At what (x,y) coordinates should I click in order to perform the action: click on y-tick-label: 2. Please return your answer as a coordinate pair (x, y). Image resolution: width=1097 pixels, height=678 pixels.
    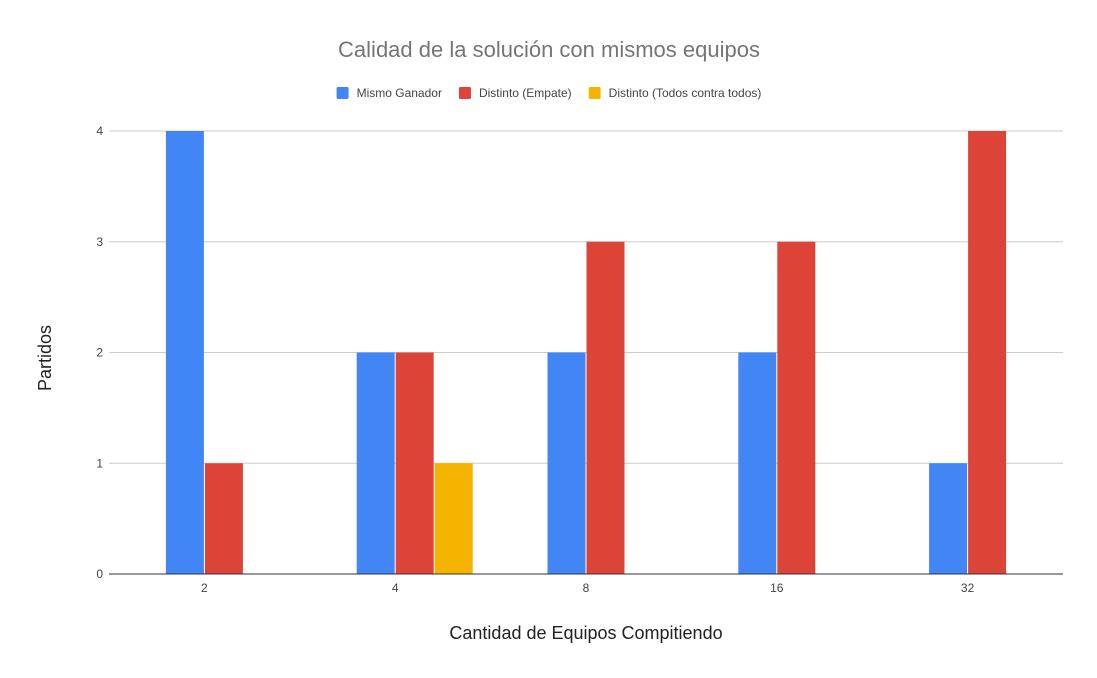
    Looking at the image, I should click on (99, 353).